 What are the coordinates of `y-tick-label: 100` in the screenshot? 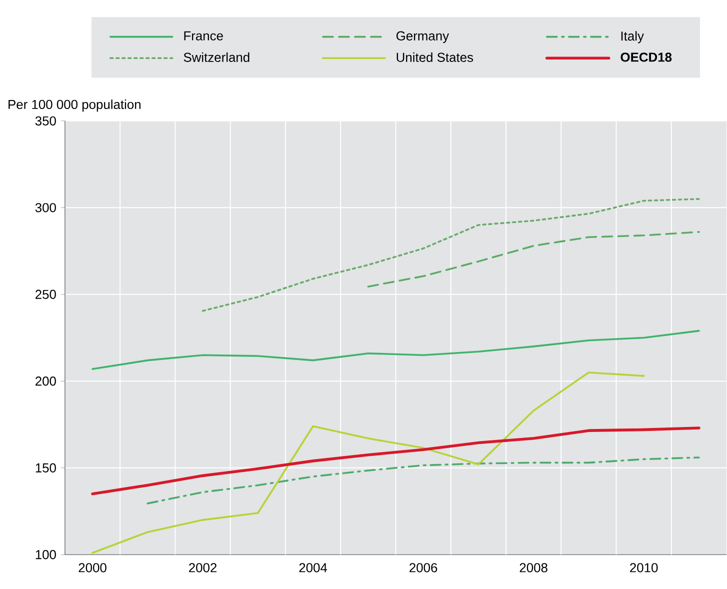 It's located at (46, 555).